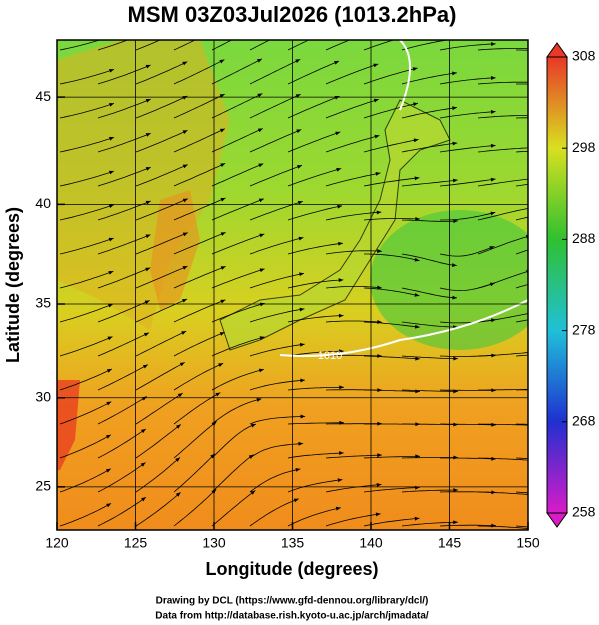  I want to click on colorbar-tick-label: 308, so click(584, 56).